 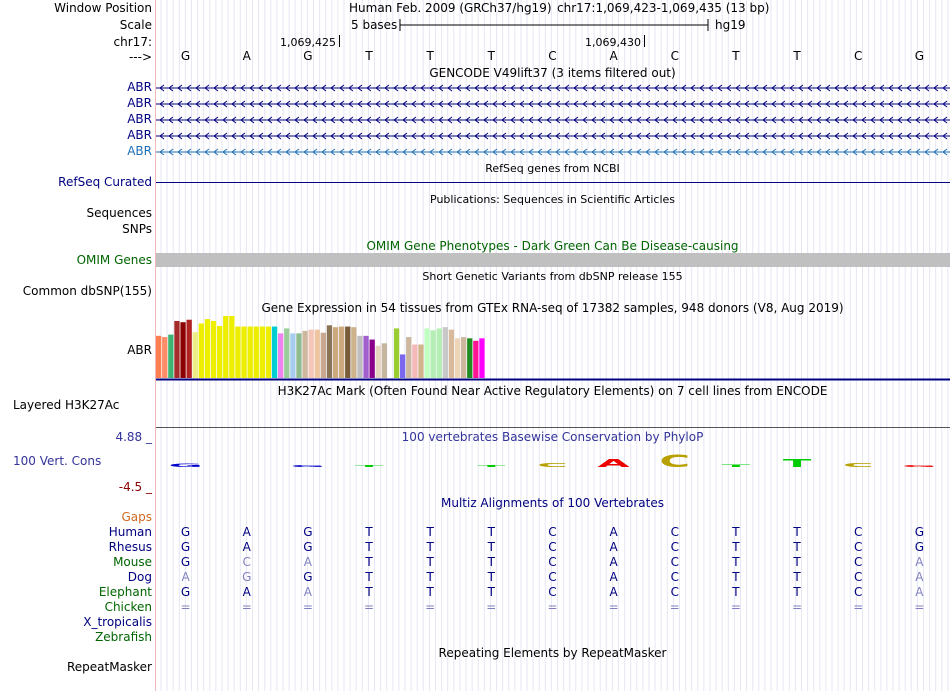 What do you see at coordinates (663, 8) in the screenshot?
I see `coords-text: chr17:1,069,423-1,069,435 (13 bp)` at bounding box center [663, 8].